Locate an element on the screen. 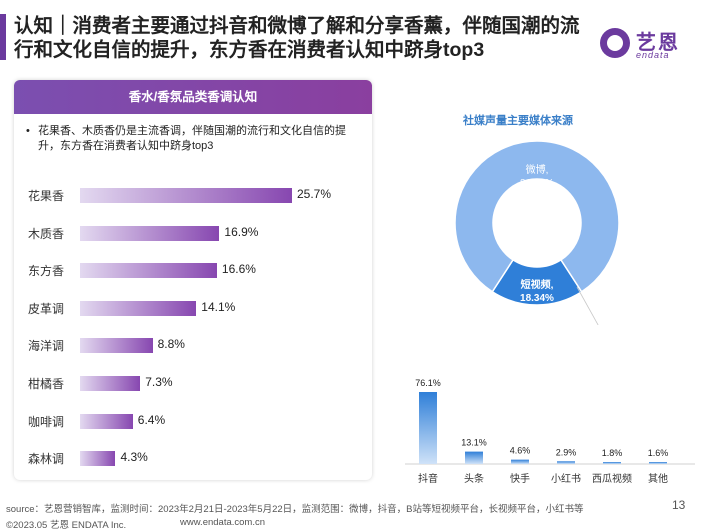  scent-bar-row: 东方香 16.6% is located at coordinates (193, 270).